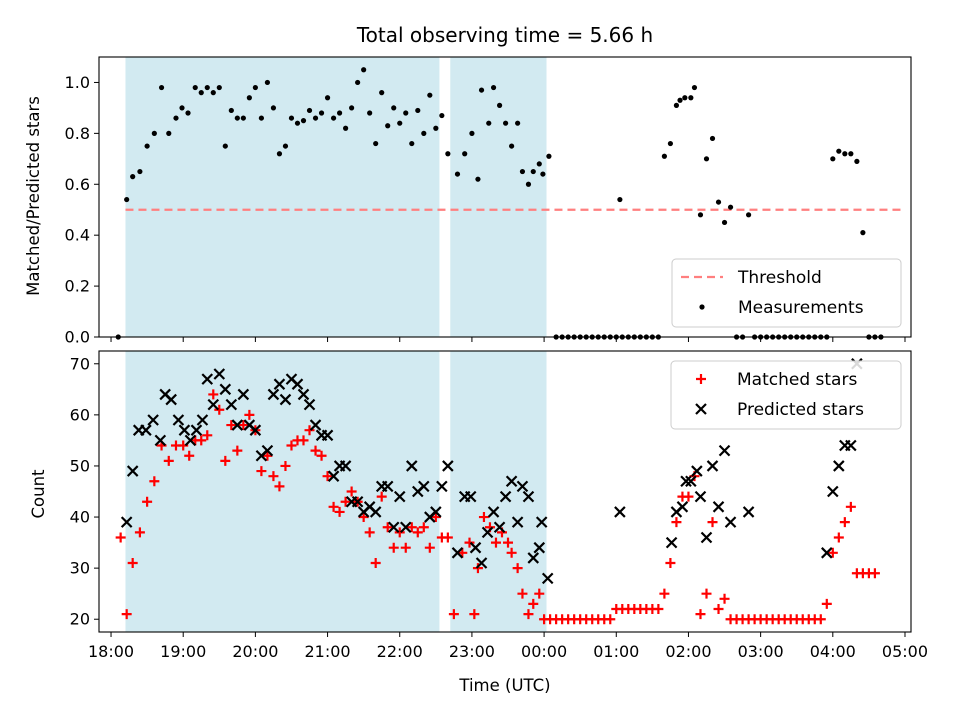  What do you see at coordinates (80, 465) in the screenshot?
I see `y-tick-label: 50` at bounding box center [80, 465].